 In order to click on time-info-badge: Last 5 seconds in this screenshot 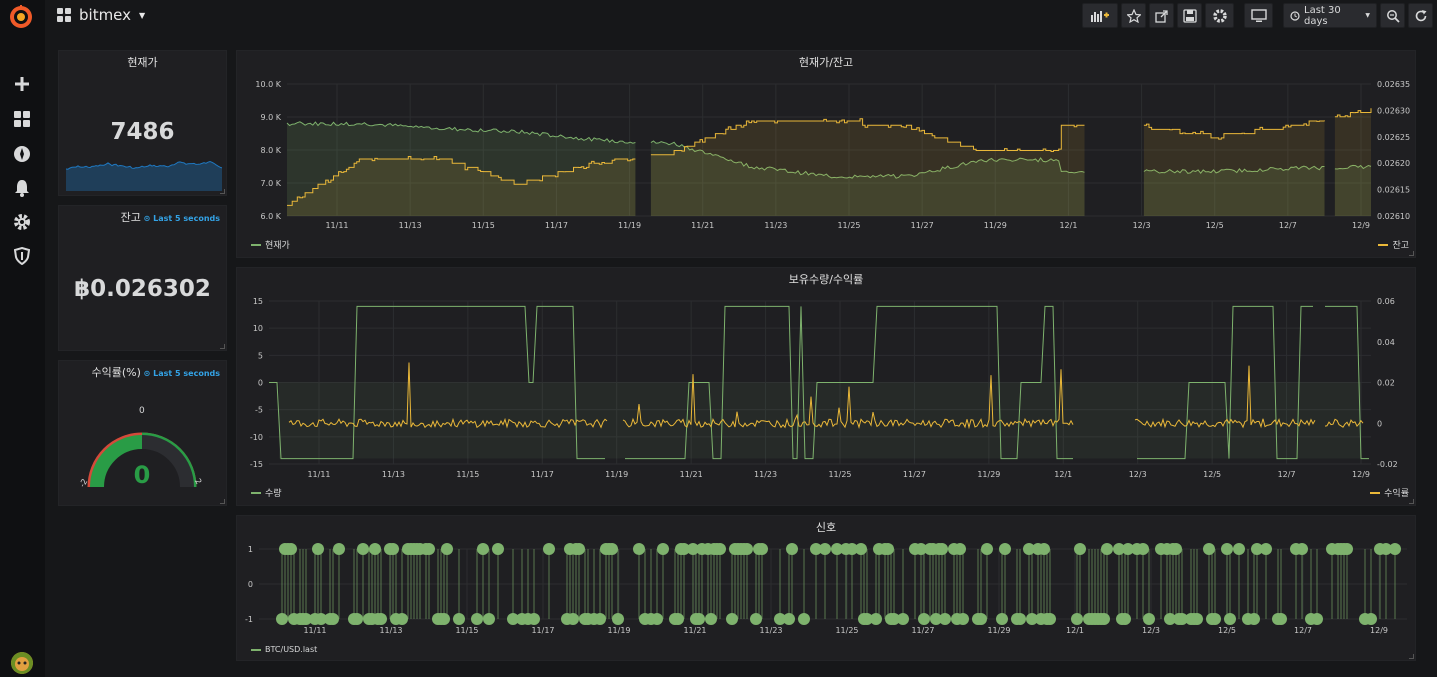, I will do `click(186, 218)`.